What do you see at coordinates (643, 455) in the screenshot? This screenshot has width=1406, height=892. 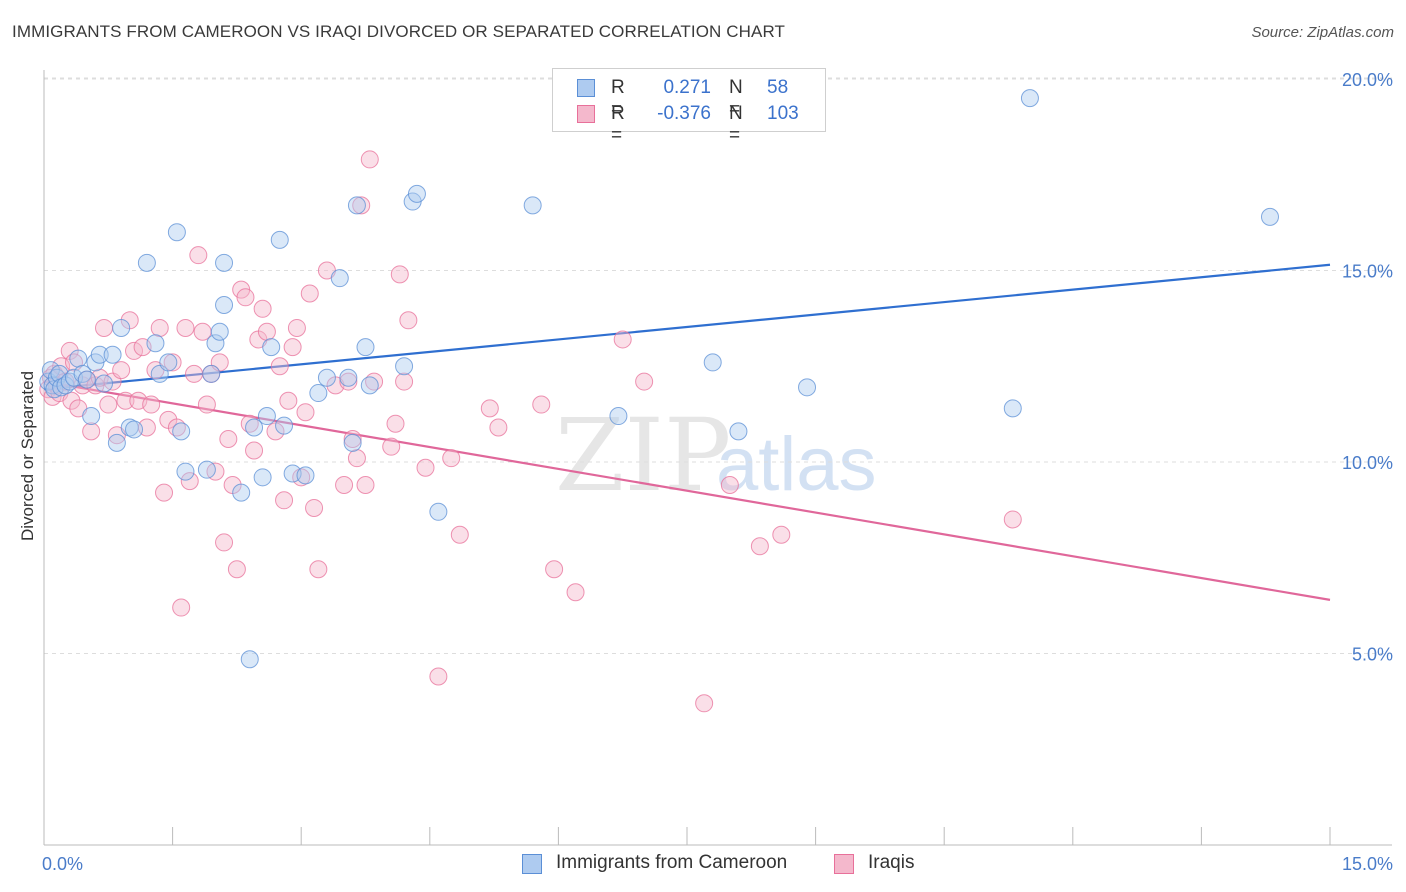 I see `watermark-zip: ZIP` at bounding box center [643, 455].